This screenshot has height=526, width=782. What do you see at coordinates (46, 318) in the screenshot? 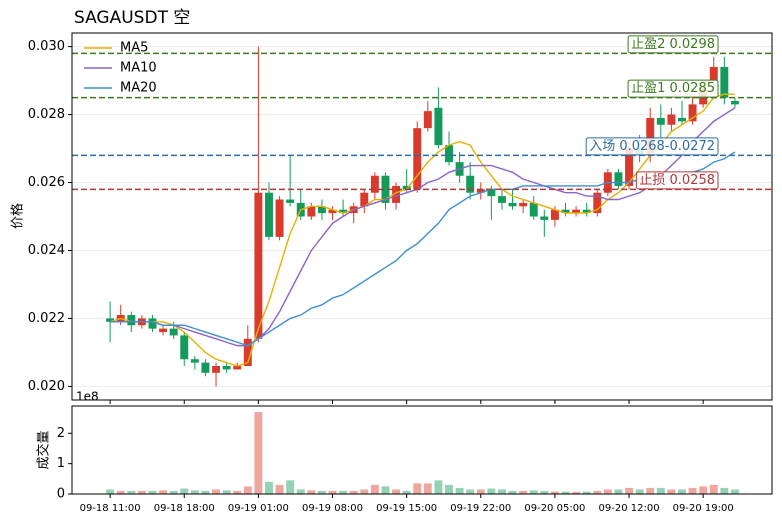
I see `y-tick-label: 0.022` at bounding box center [46, 318].